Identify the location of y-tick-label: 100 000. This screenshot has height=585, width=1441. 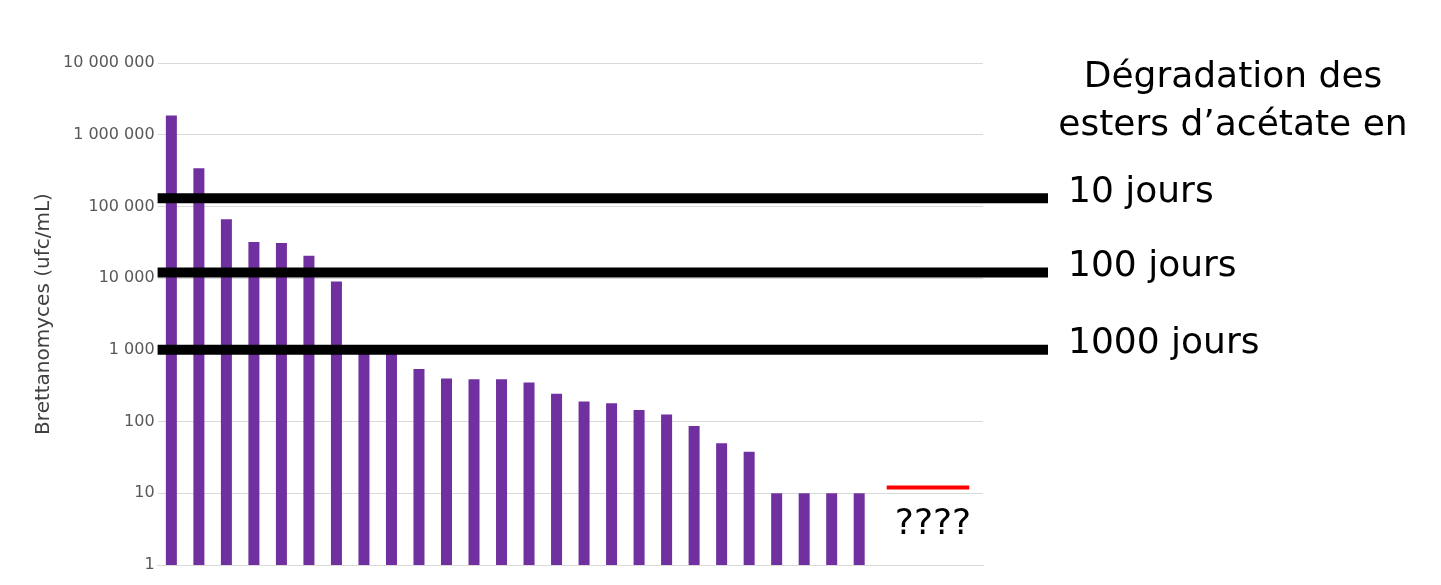
(121, 205).